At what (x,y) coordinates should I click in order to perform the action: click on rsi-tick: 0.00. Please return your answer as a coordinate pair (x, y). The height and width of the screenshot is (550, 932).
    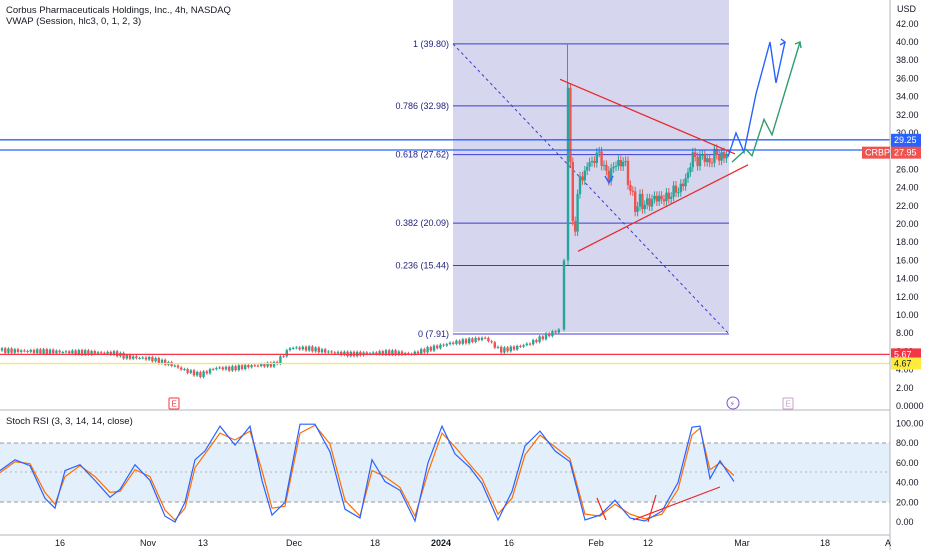
    Looking at the image, I should click on (905, 522).